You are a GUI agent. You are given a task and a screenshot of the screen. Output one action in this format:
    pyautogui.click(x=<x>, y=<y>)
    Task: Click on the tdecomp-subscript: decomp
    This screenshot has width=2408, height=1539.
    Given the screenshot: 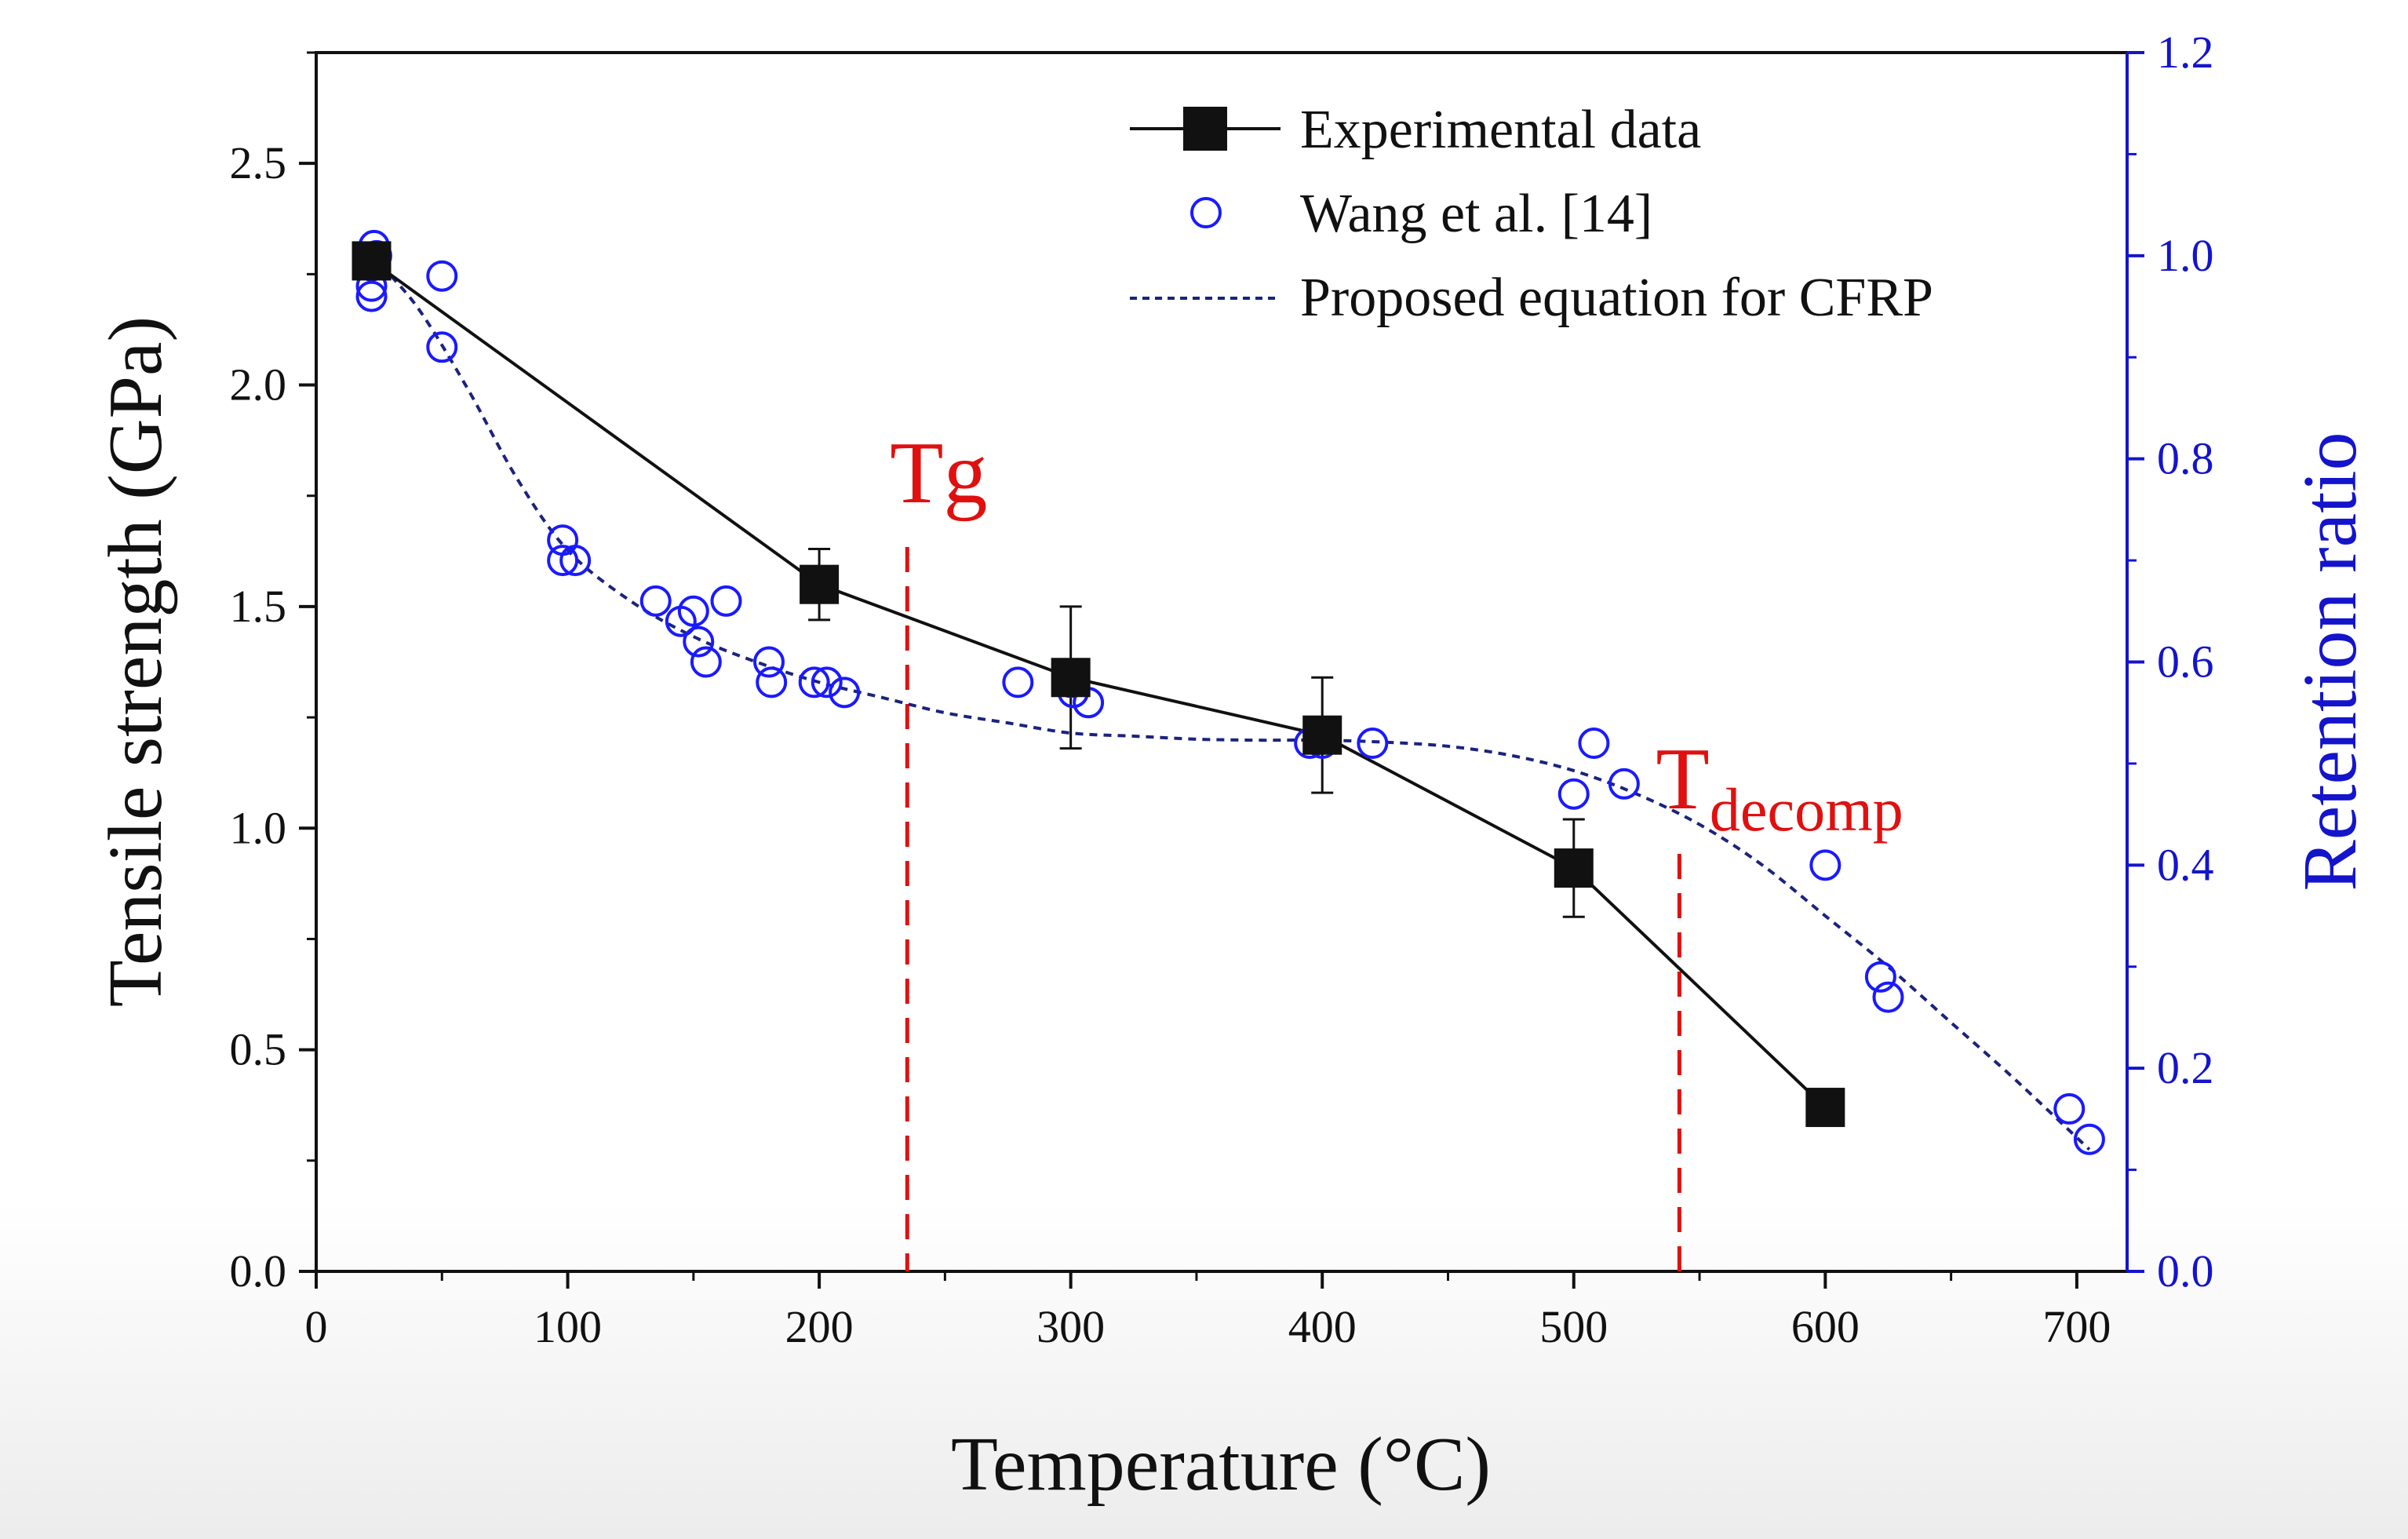 What is the action you would take?
    pyautogui.click(x=1806, y=810)
    